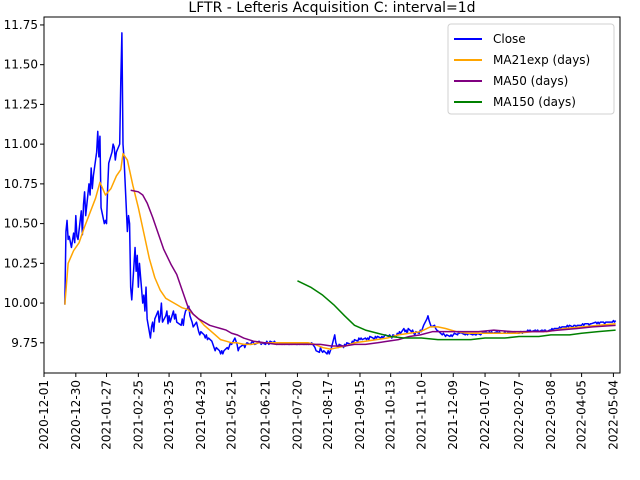 The width and height of the screenshot is (640, 480). What do you see at coordinates (169, 415) in the screenshot?
I see `x-tick-label: 2021-03-25` at bounding box center [169, 415].